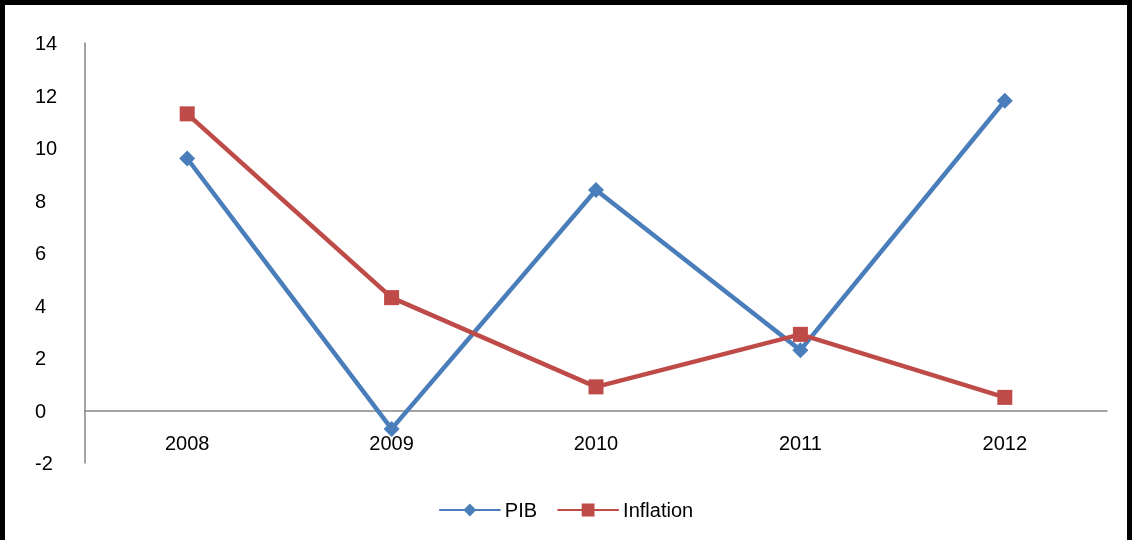 The height and width of the screenshot is (540, 1132). What do you see at coordinates (391, 442) in the screenshot?
I see `x-tick-label: 2009` at bounding box center [391, 442].